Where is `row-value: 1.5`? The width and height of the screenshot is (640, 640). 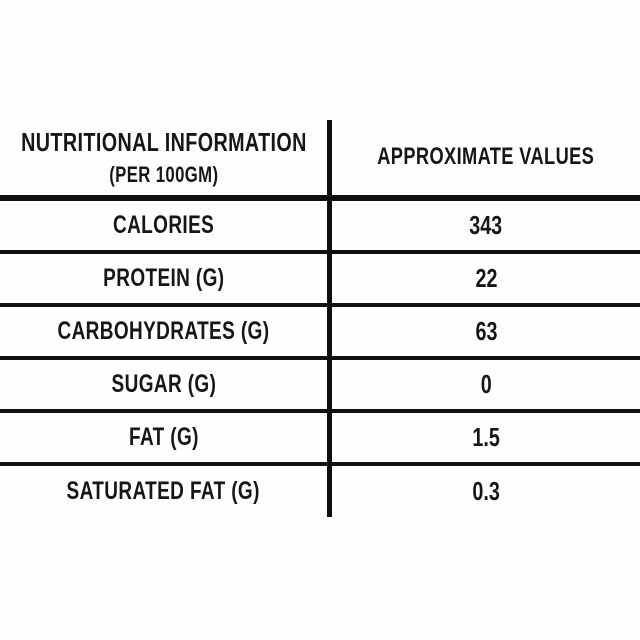 row-value: 1.5 is located at coordinates (486, 437).